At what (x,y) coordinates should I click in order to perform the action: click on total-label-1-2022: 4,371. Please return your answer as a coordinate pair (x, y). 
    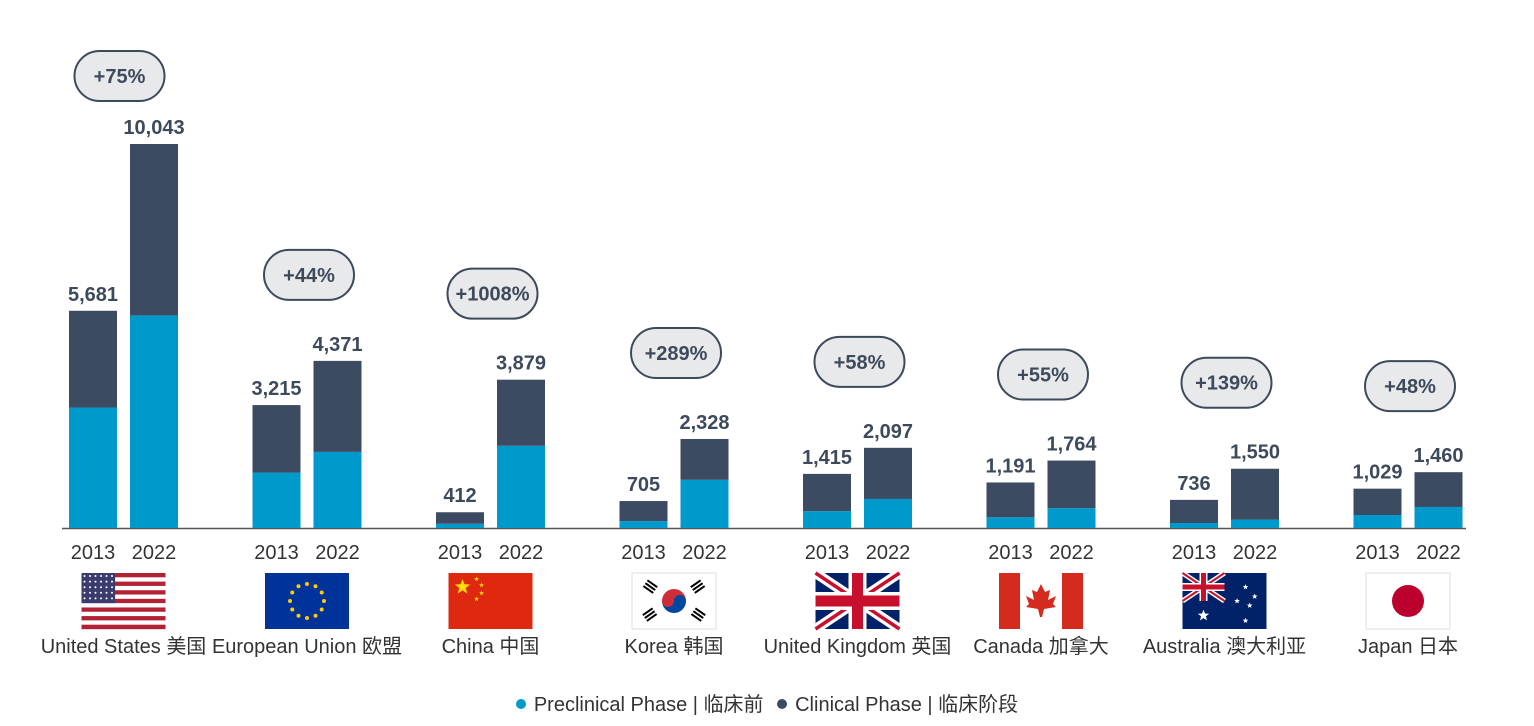
    Looking at the image, I should click on (337, 345).